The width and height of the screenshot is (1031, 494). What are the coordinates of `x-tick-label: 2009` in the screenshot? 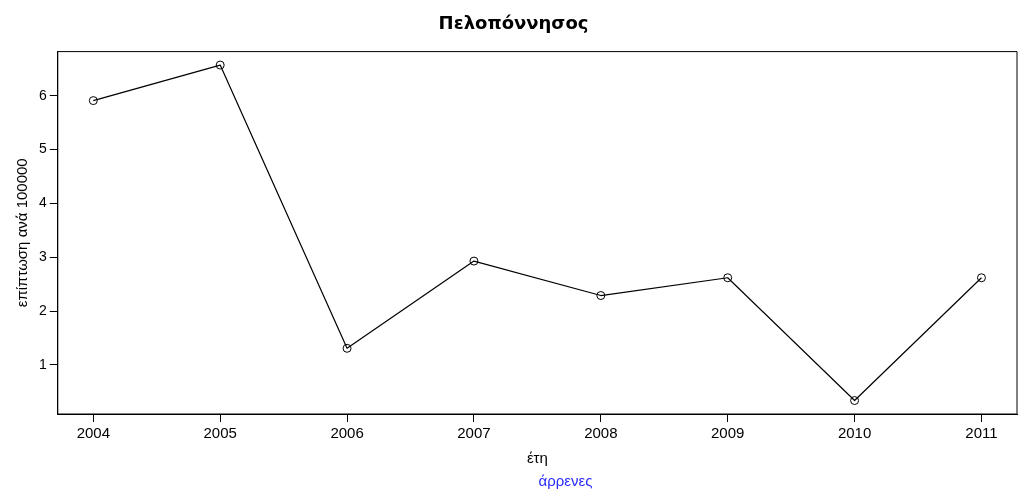 It's located at (728, 433).